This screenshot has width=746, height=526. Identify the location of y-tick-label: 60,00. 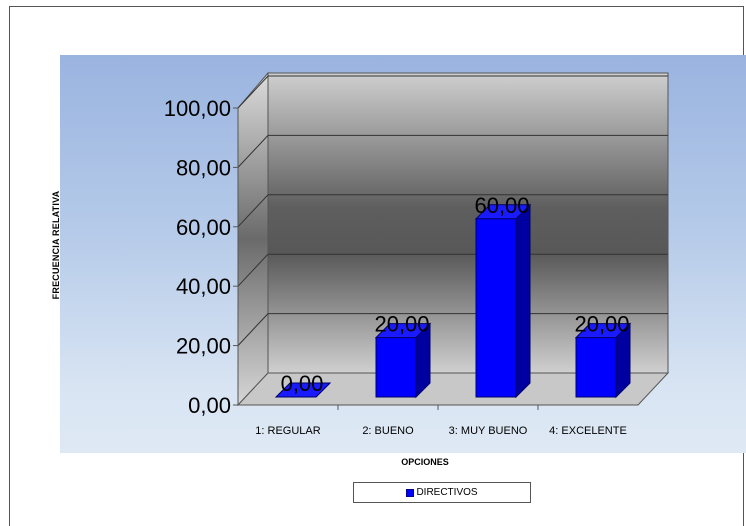
(203, 227).